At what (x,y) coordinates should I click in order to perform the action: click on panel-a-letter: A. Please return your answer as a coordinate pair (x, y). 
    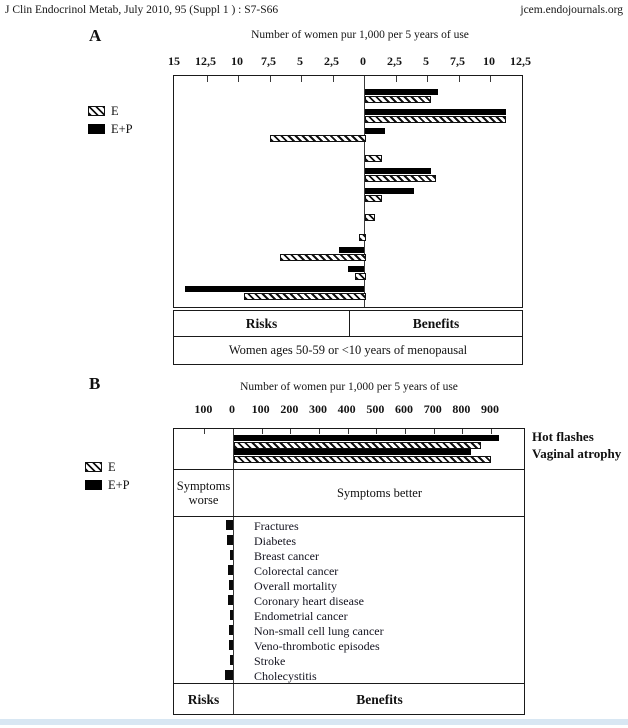
    Looking at the image, I should click on (95, 35).